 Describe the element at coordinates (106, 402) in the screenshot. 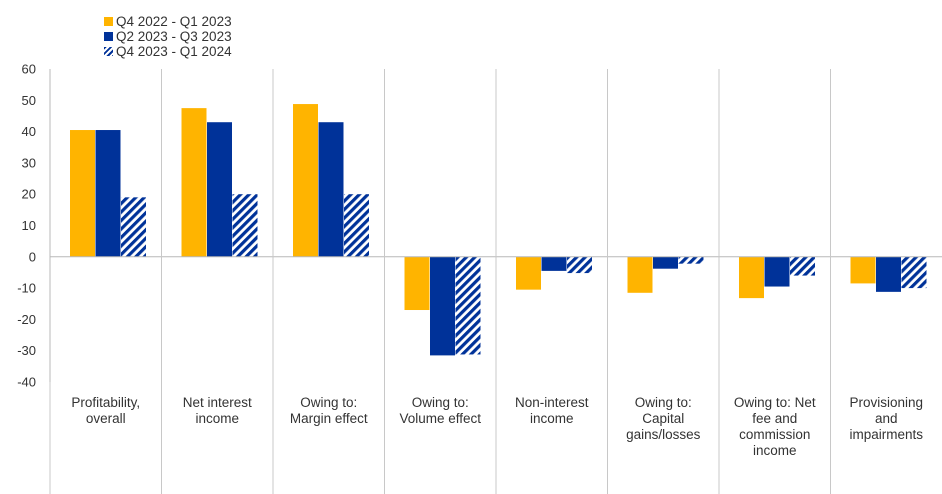

I see `x-category-label-line: Profitability,` at that location.